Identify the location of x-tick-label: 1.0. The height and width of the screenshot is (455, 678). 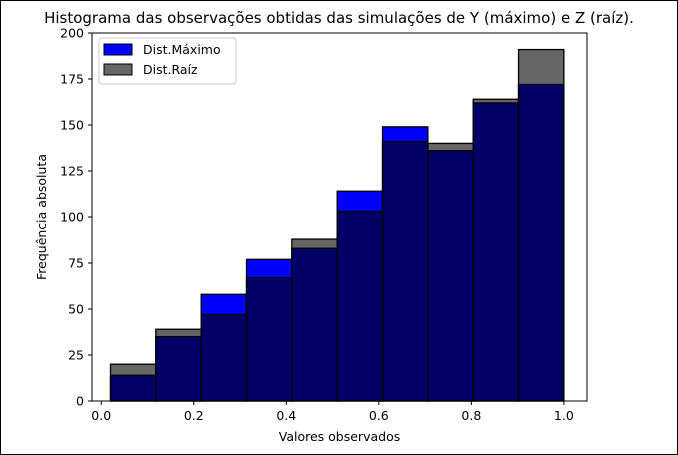
(564, 415).